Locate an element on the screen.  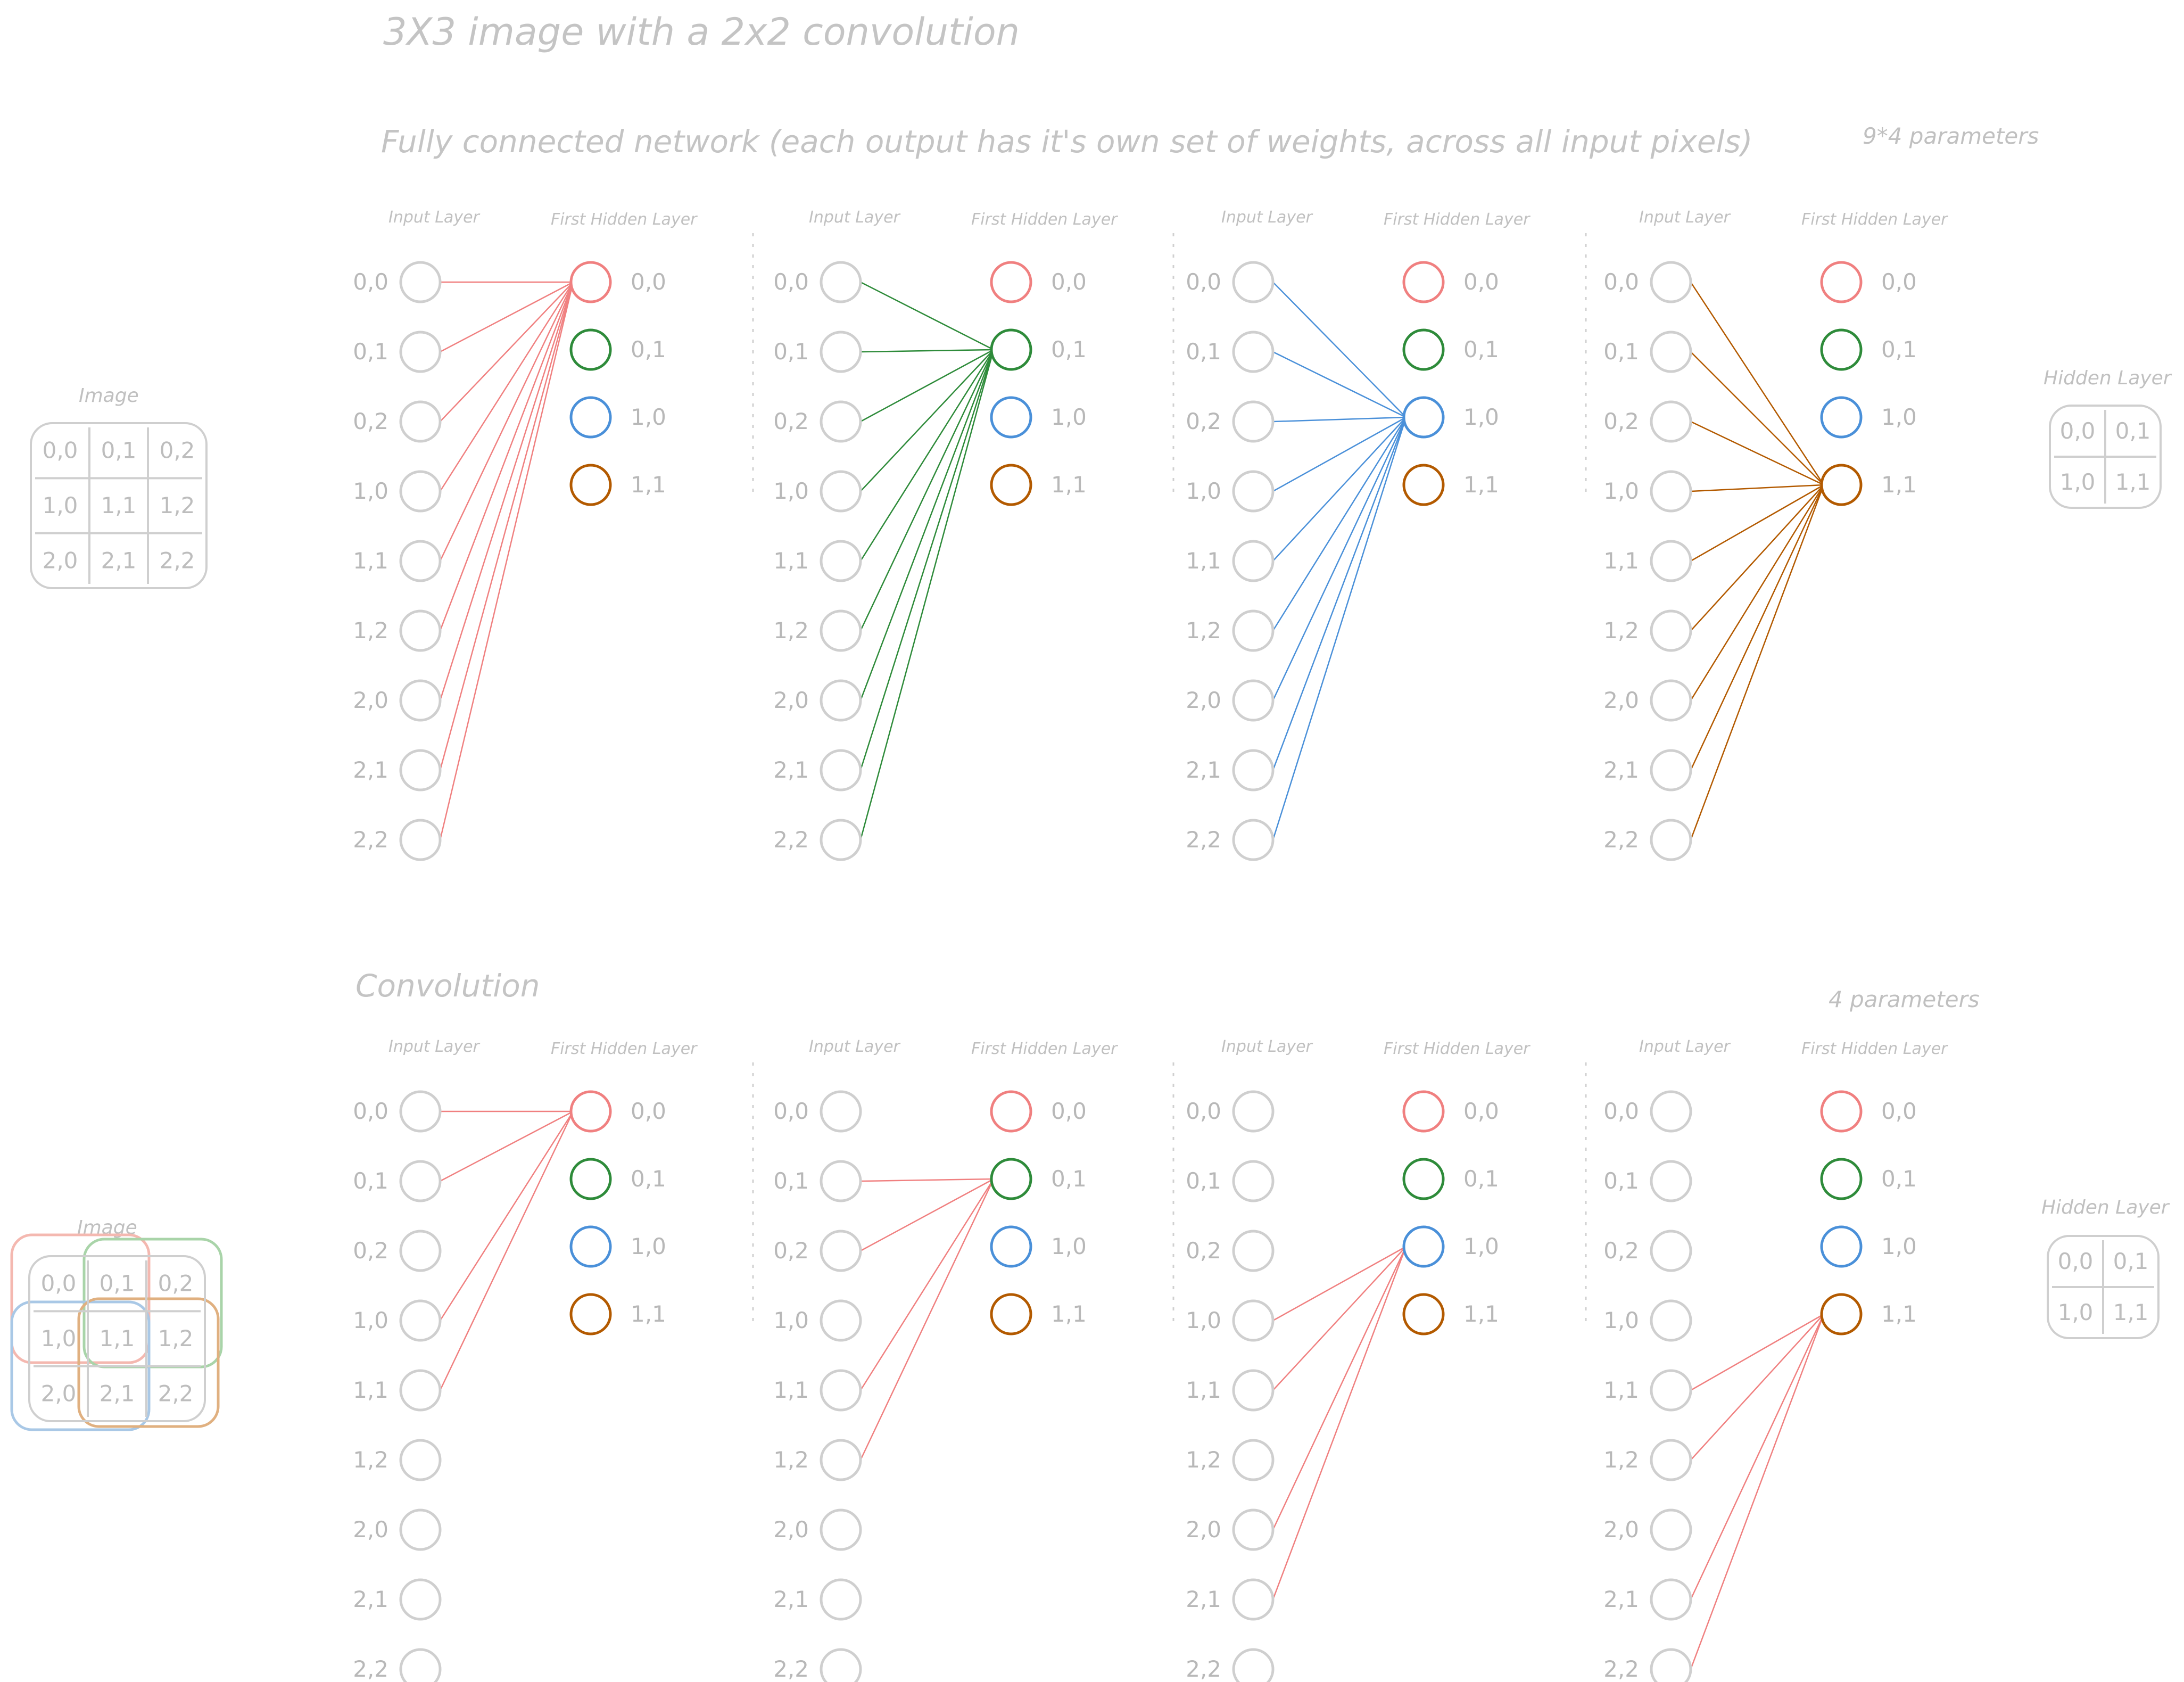
conv-input-label-5: 1,2 is located at coordinates (791, 1460).